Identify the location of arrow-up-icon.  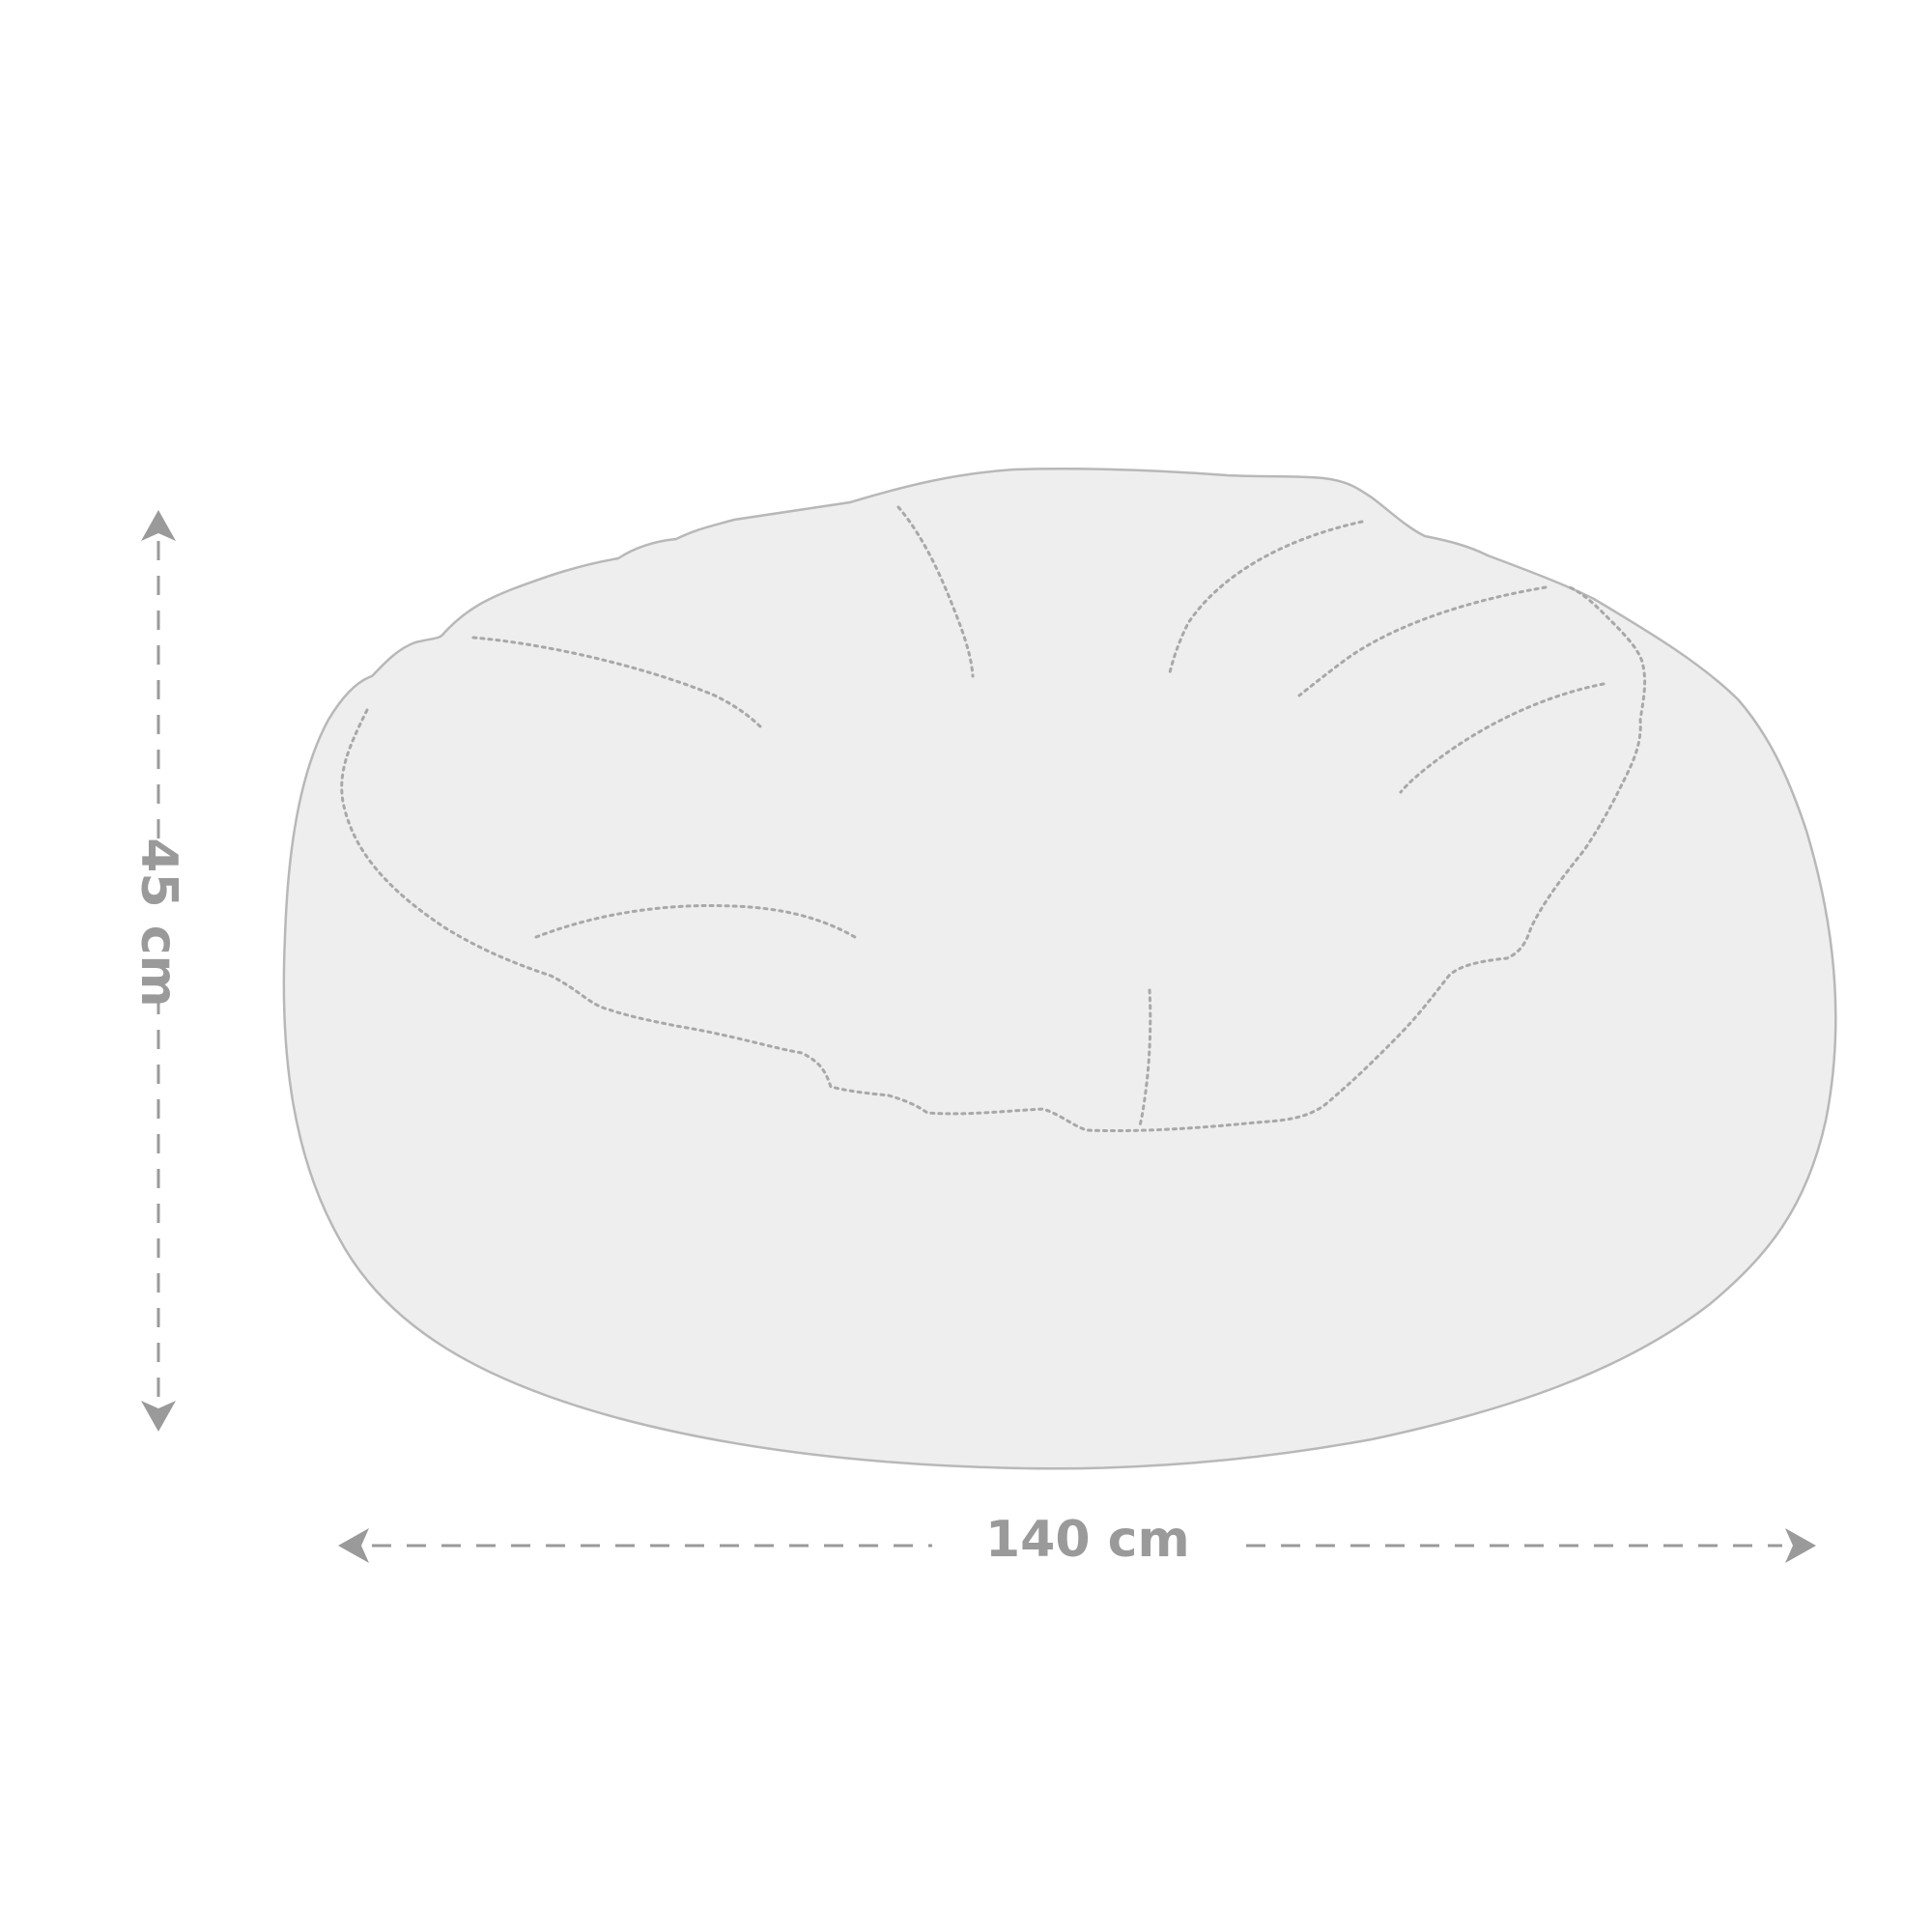
(158, 525).